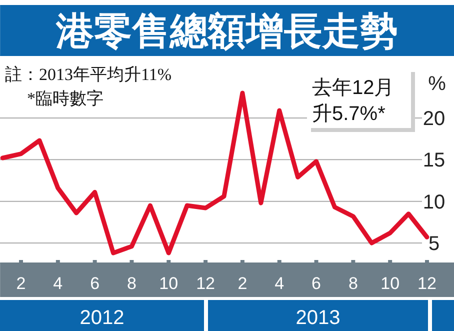 Image resolution: width=454 pixels, height=331 pixels. What do you see at coordinates (88, 74) in the screenshot?
I see `annotation: 註：2013年平均升11%` at bounding box center [88, 74].